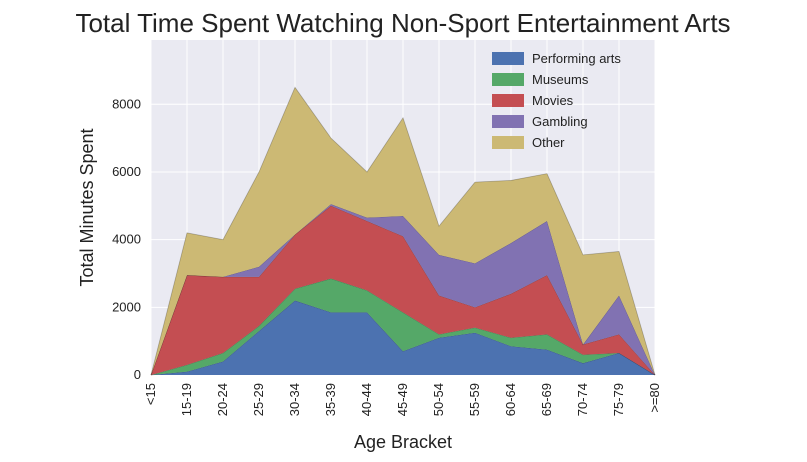 The height and width of the screenshot is (462, 807). What do you see at coordinates (508, 100) in the screenshot?
I see `legend-swatch-movies` at bounding box center [508, 100].